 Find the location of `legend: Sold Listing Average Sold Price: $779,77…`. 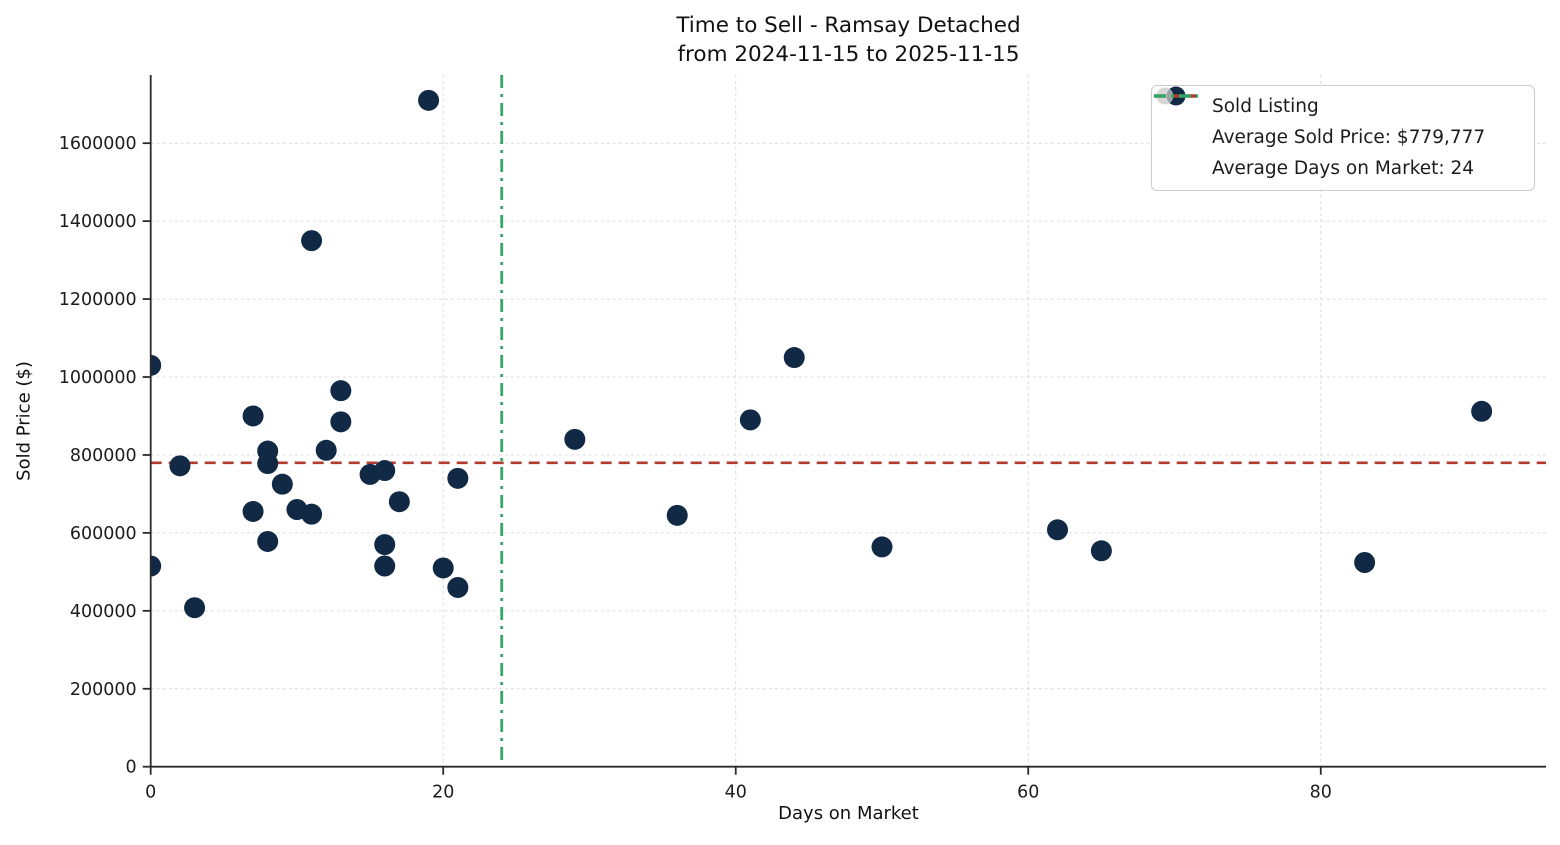

legend: Sold Listing Average Sold Price: $779,77… is located at coordinates (1343, 138).